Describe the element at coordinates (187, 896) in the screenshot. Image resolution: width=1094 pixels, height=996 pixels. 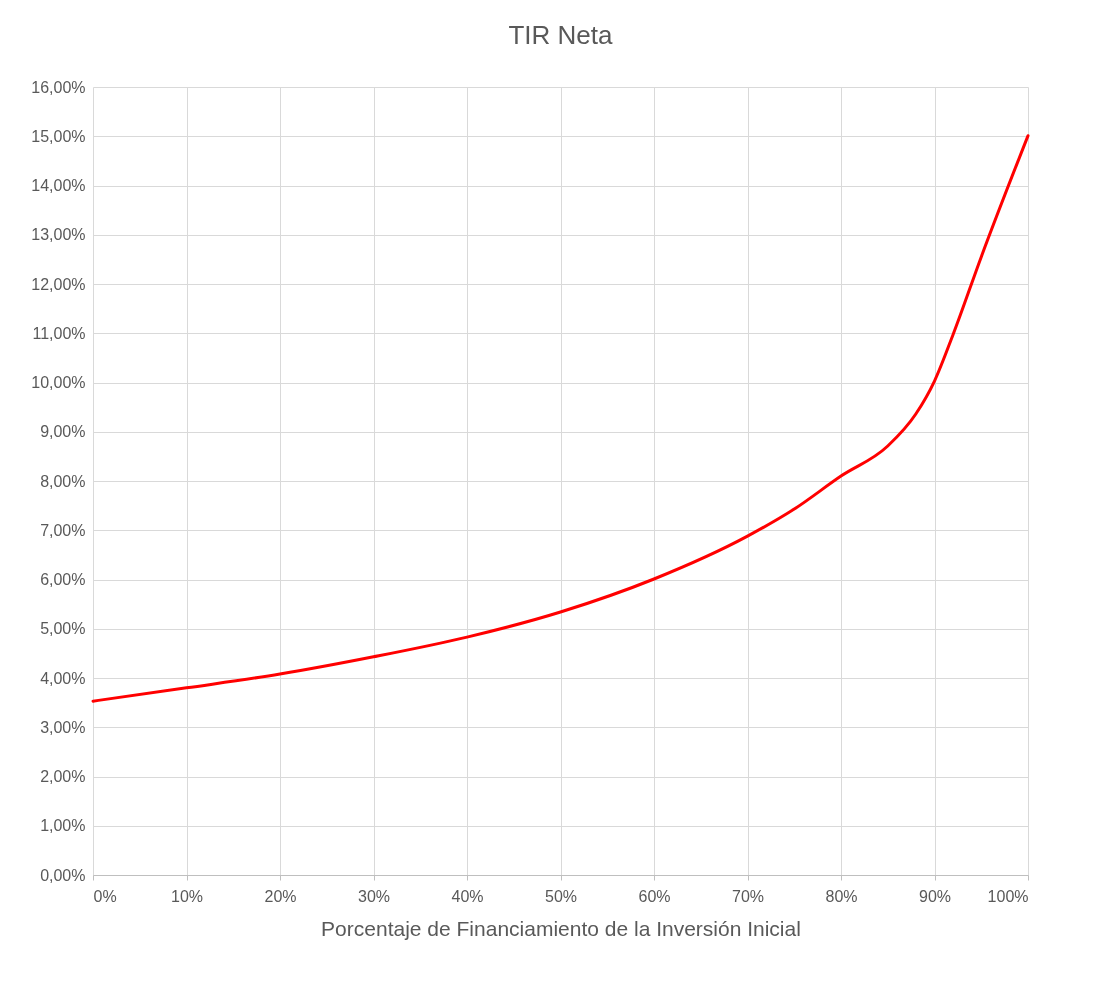
I see `x-tick-label: 10%` at that location.